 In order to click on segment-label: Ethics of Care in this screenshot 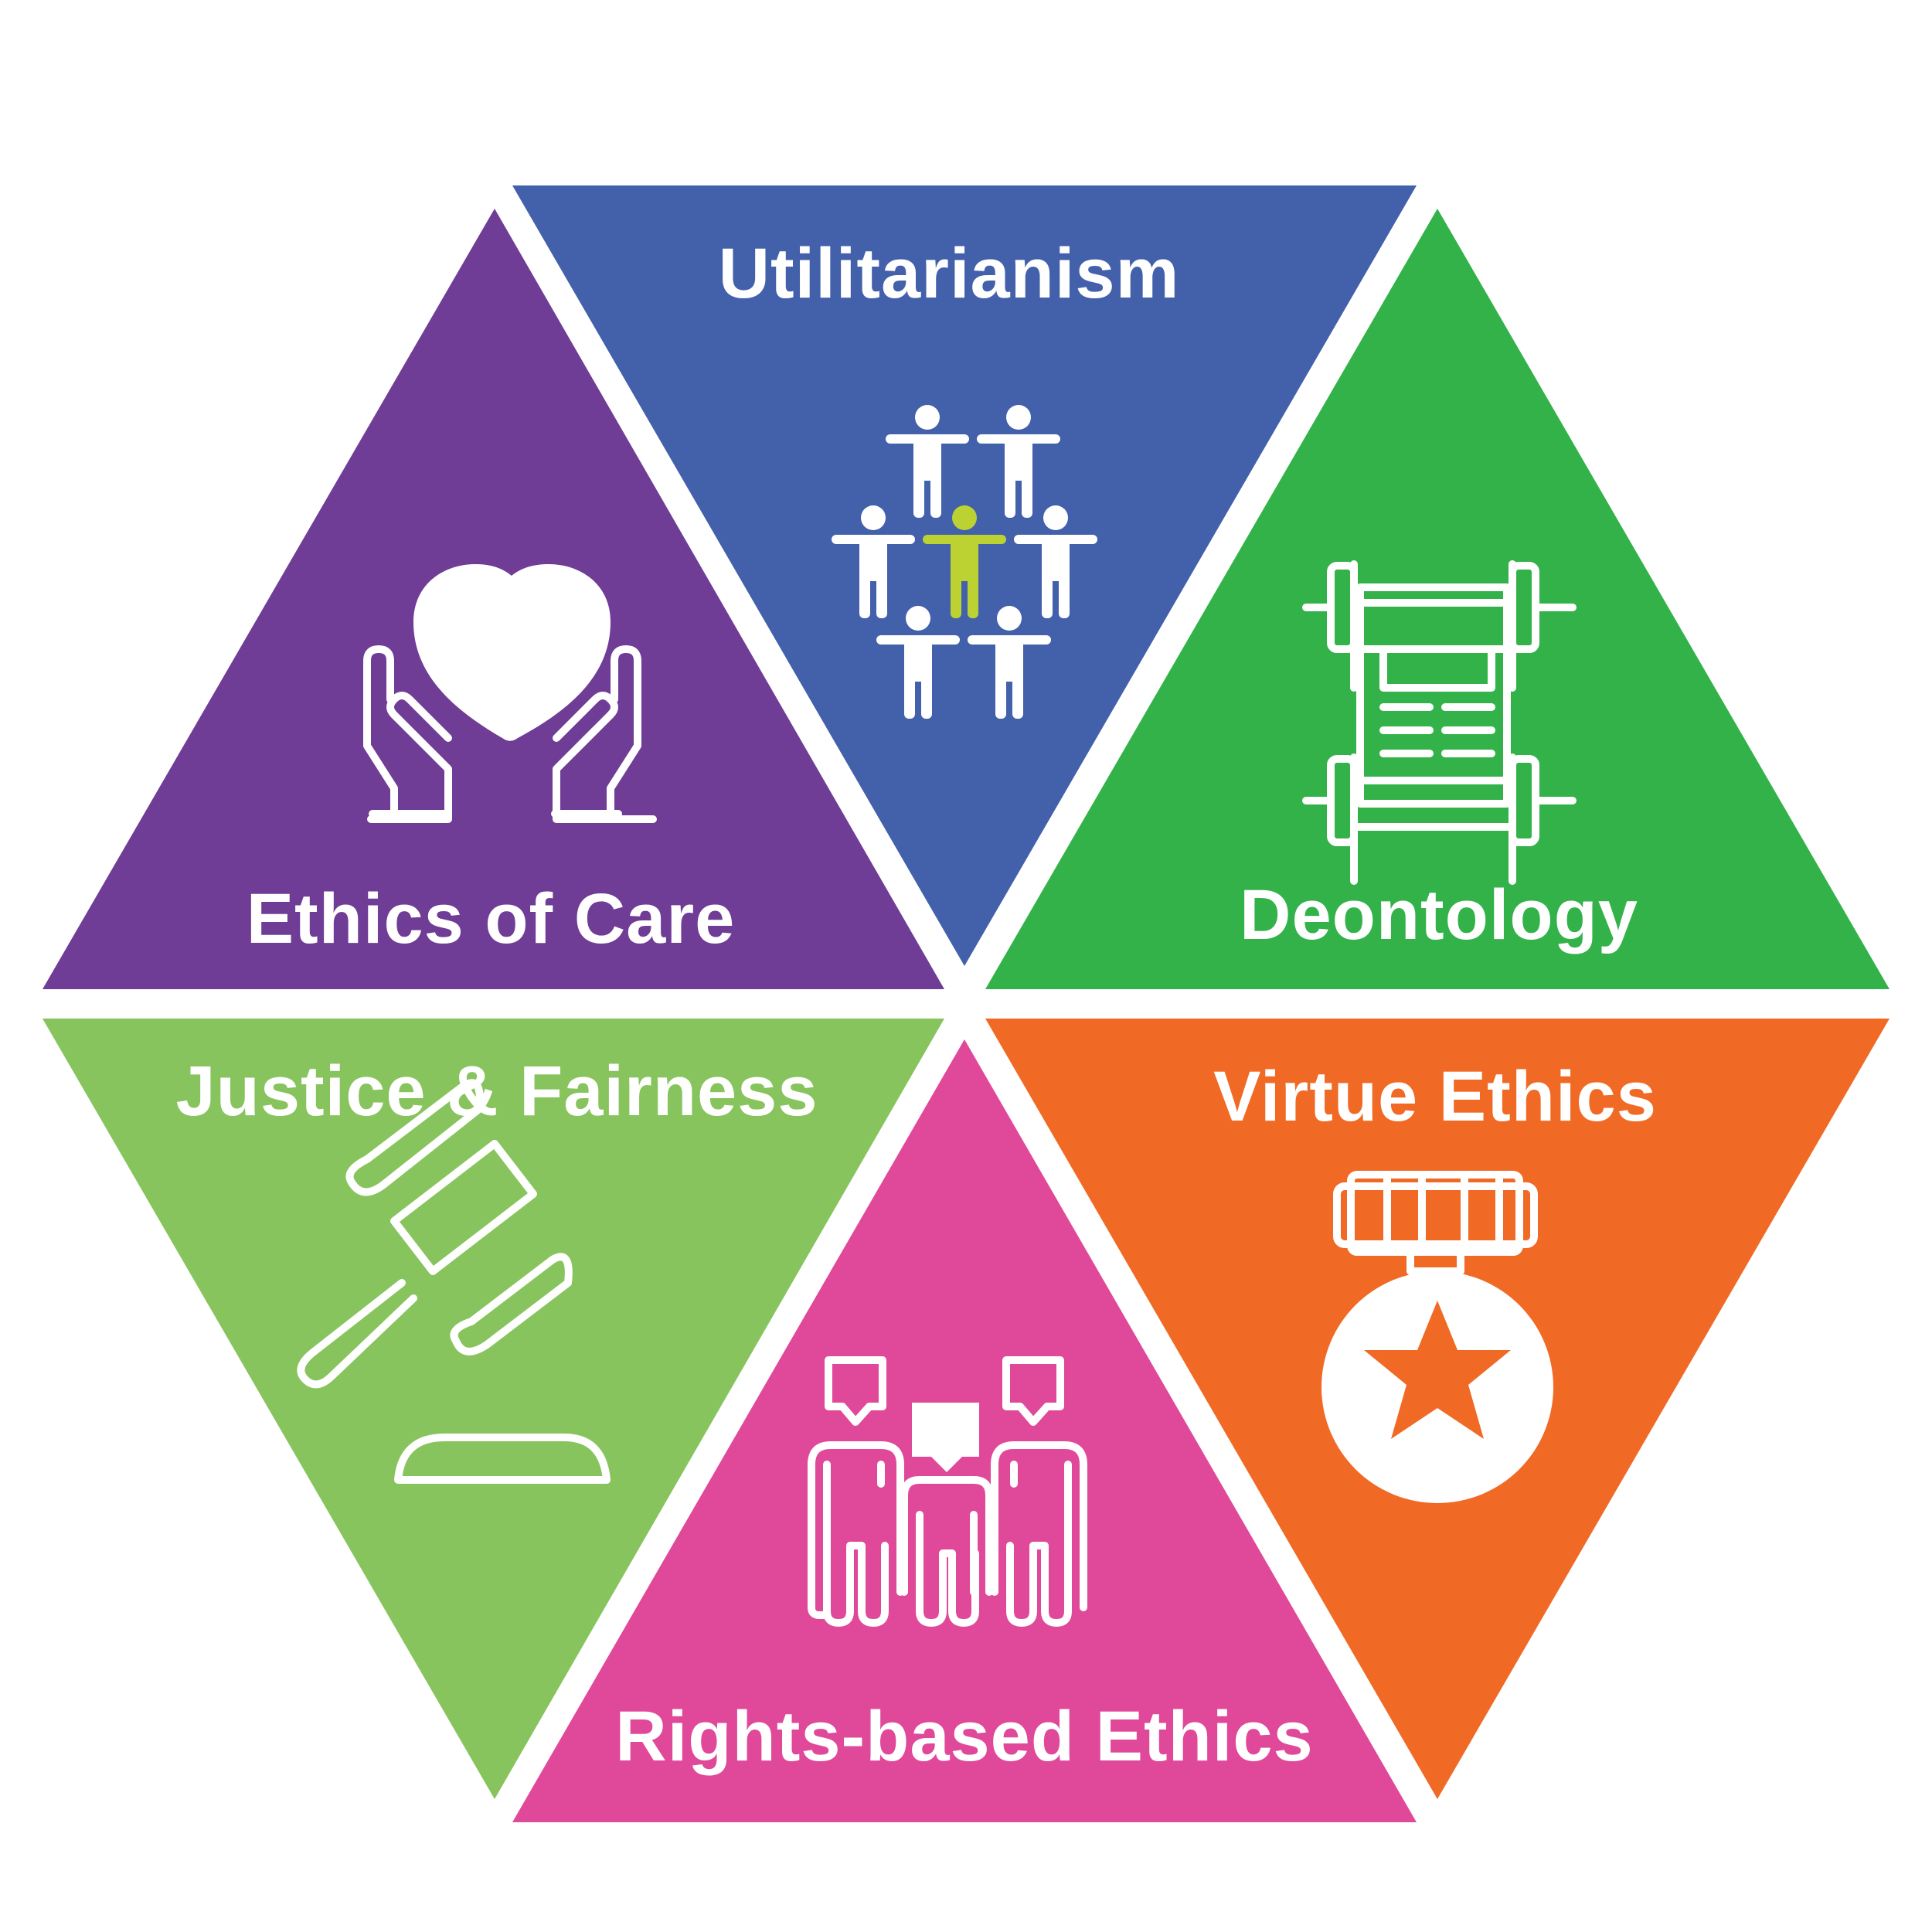, I will do `click(492, 919)`.